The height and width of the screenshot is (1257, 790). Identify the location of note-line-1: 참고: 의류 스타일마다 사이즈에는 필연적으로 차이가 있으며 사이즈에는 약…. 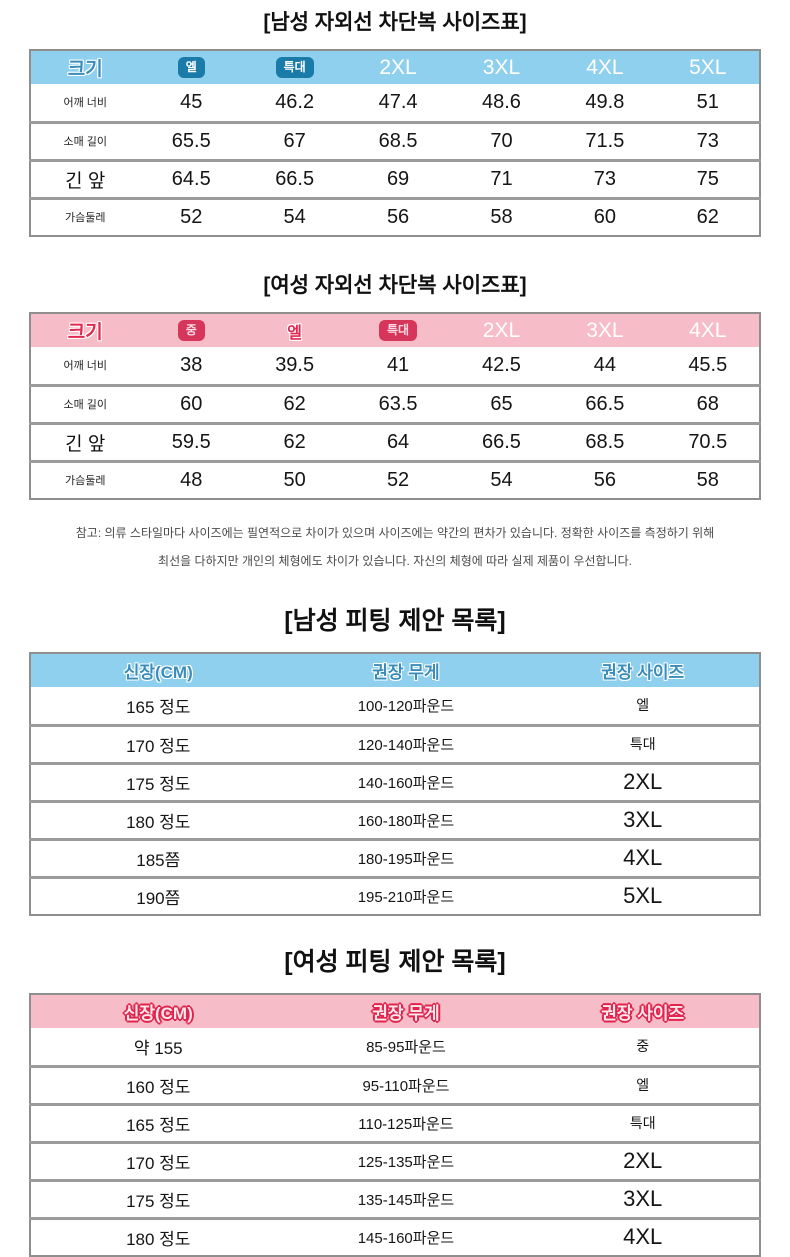
(395, 533).